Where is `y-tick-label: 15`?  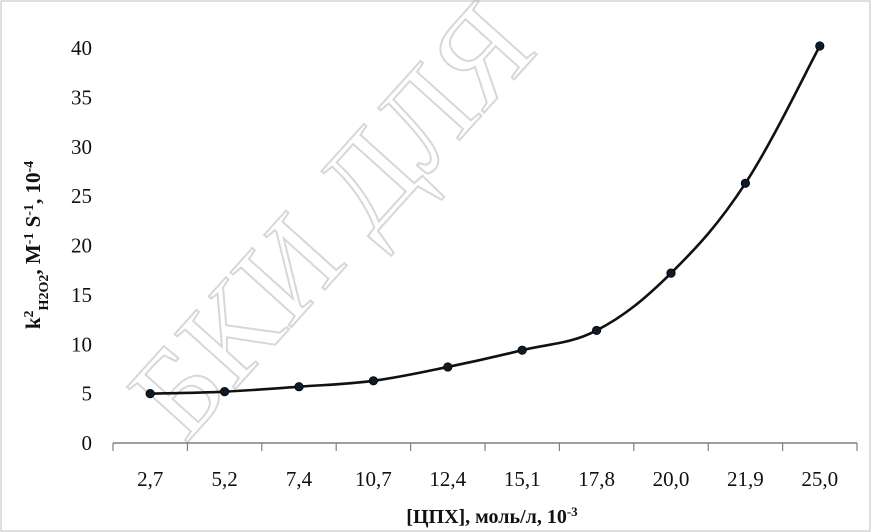 y-tick-label: 15 is located at coordinates (81, 295).